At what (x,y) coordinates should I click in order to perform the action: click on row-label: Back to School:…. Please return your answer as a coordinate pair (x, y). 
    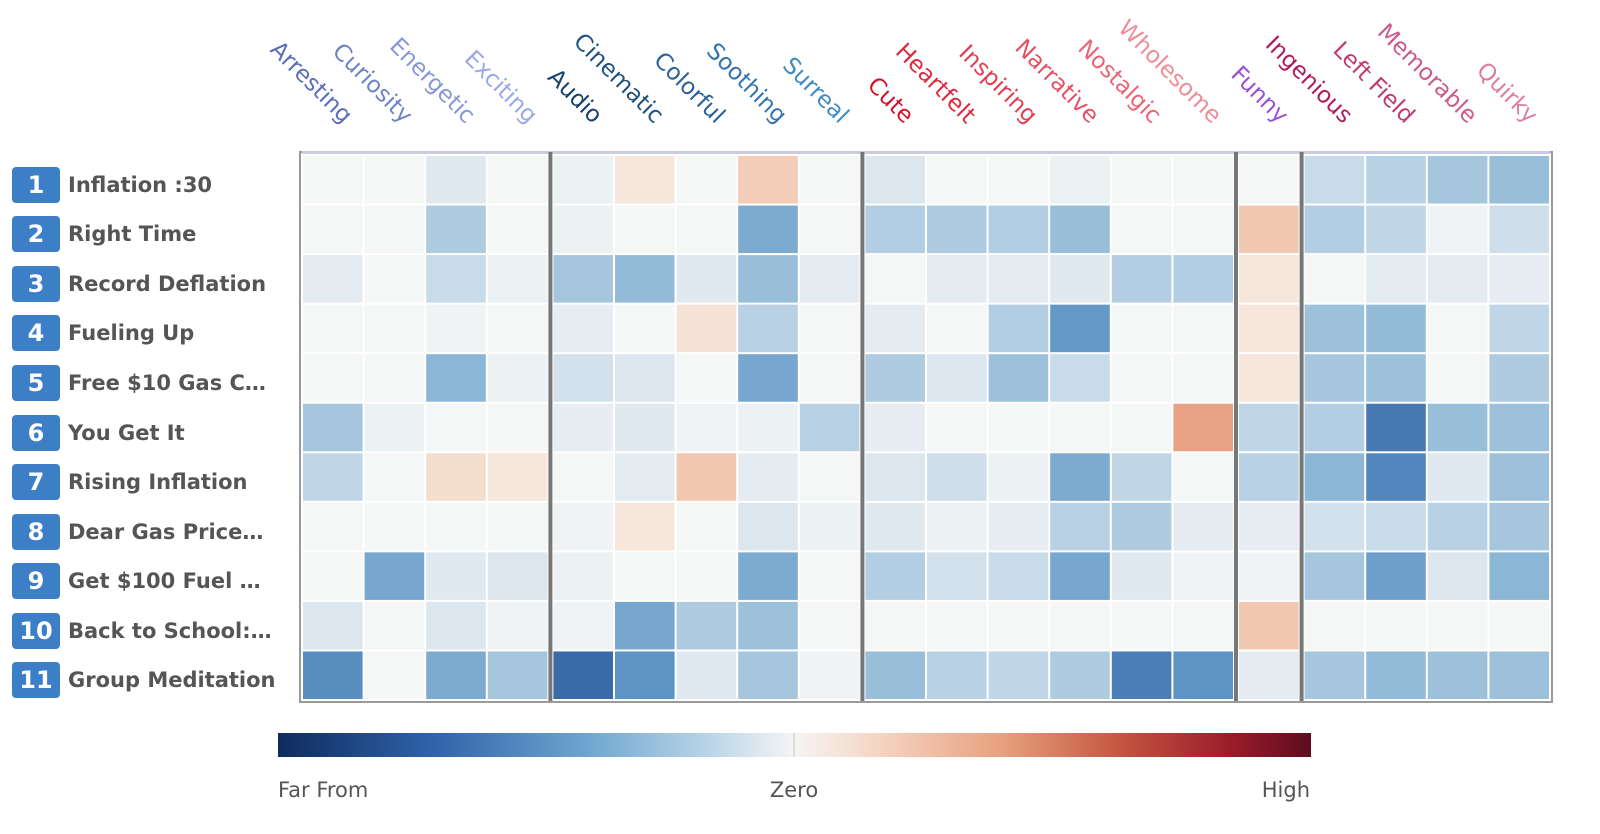
    Looking at the image, I should click on (170, 630).